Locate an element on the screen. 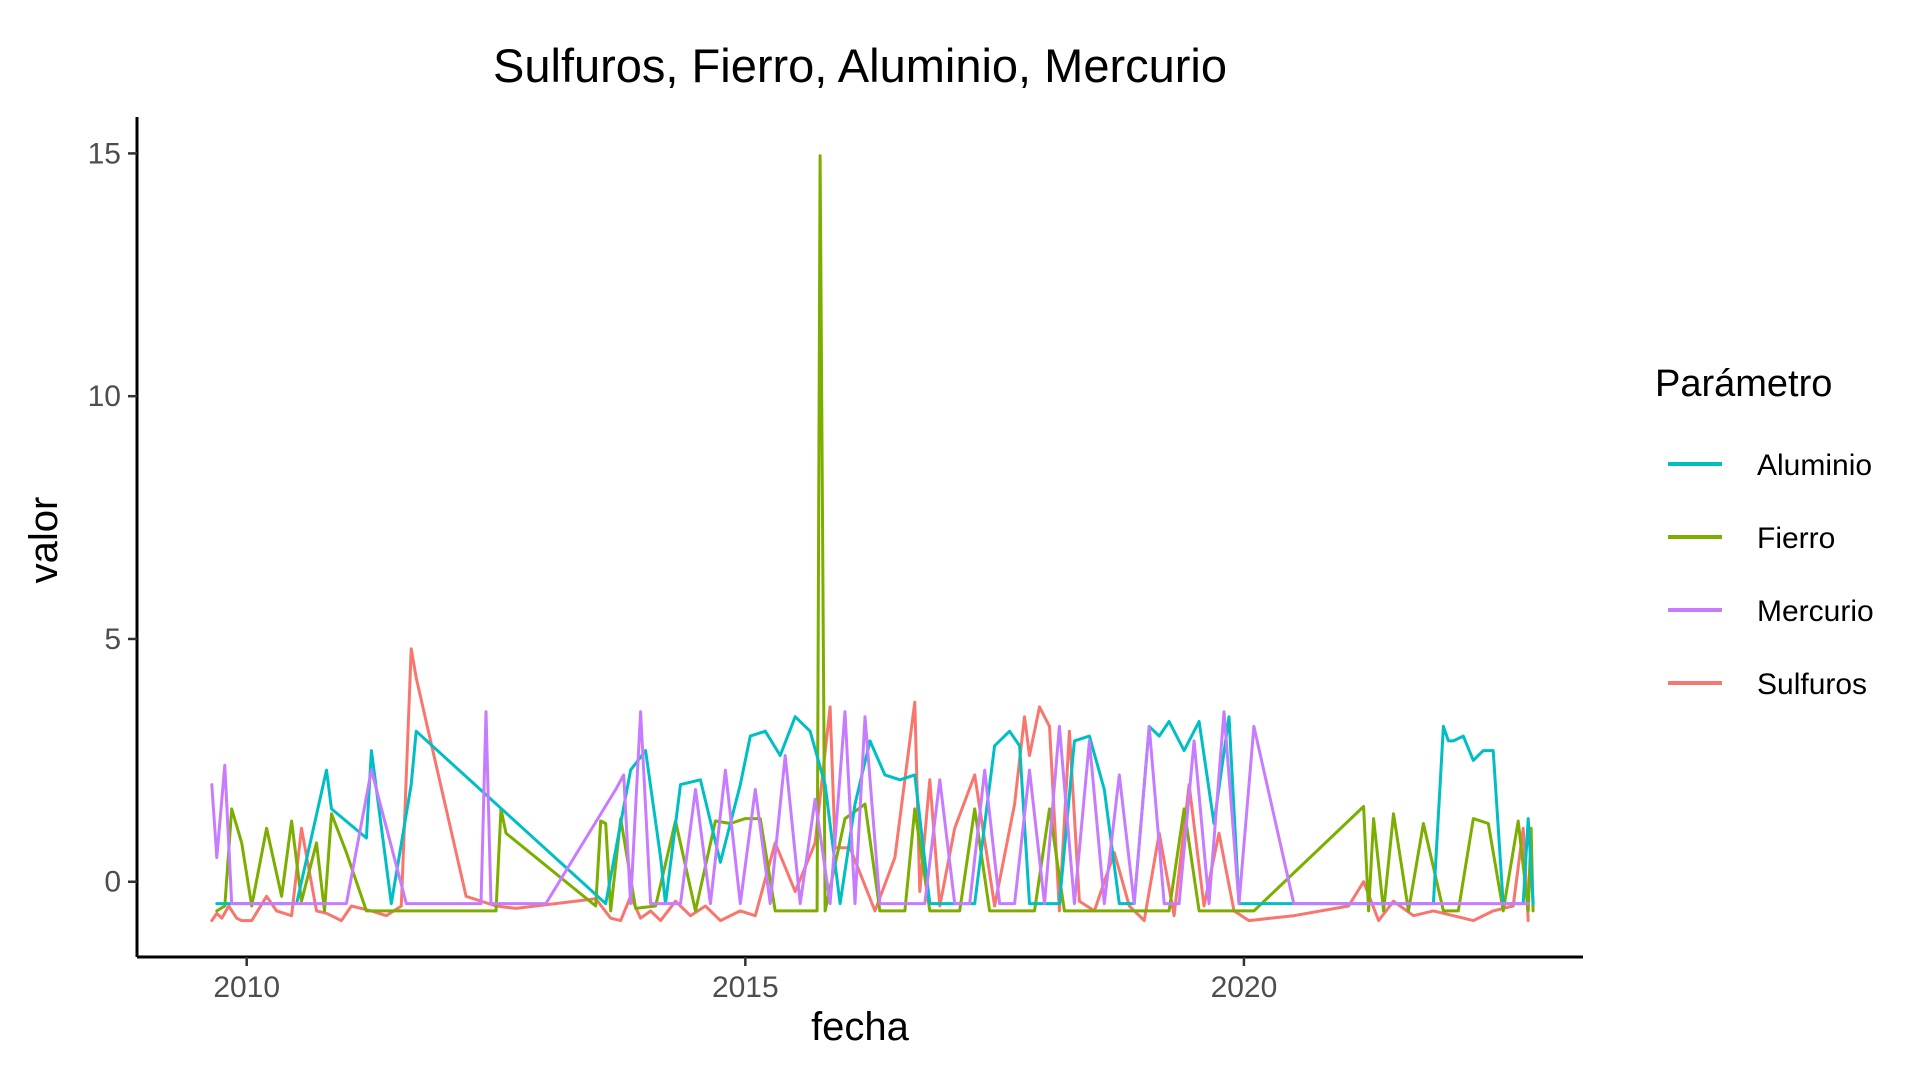  x-axis-ticks: 2010 2015 2020 is located at coordinates (745, 980).